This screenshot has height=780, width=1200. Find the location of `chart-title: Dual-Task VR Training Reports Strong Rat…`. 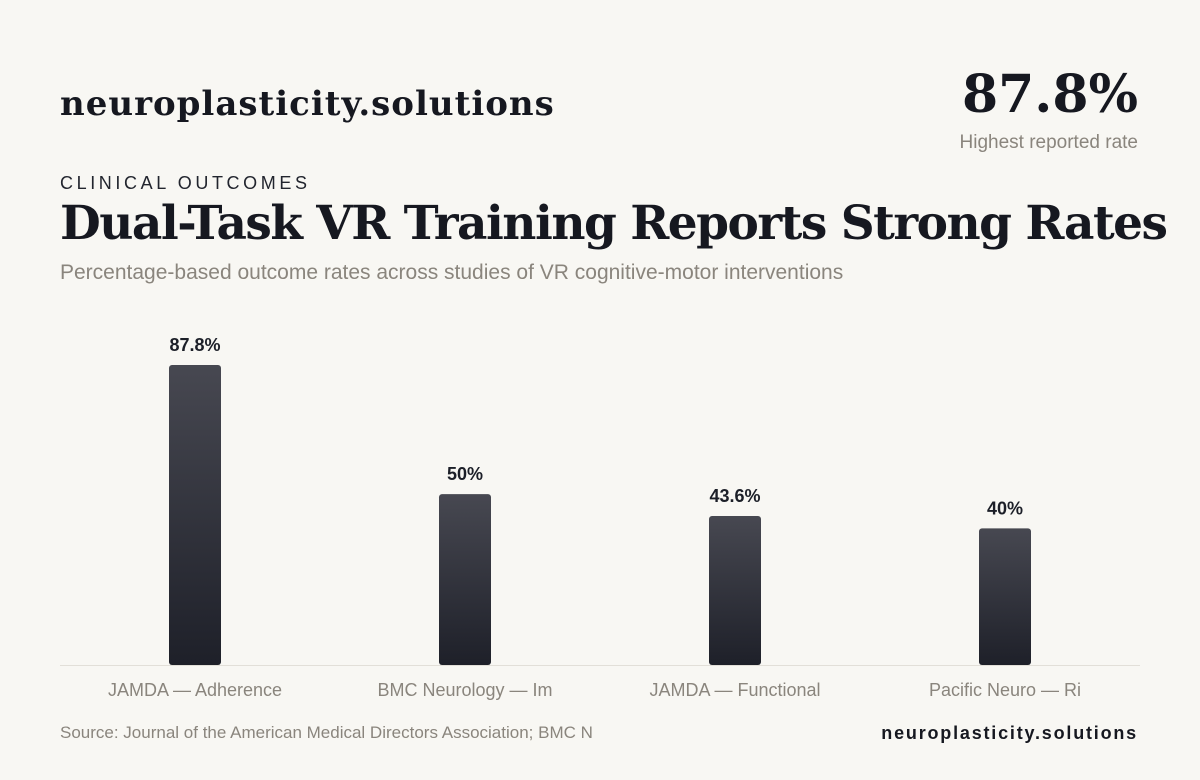

chart-title: Dual-Task VR Training Reports Strong Rat… is located at coordinates (614, 223).